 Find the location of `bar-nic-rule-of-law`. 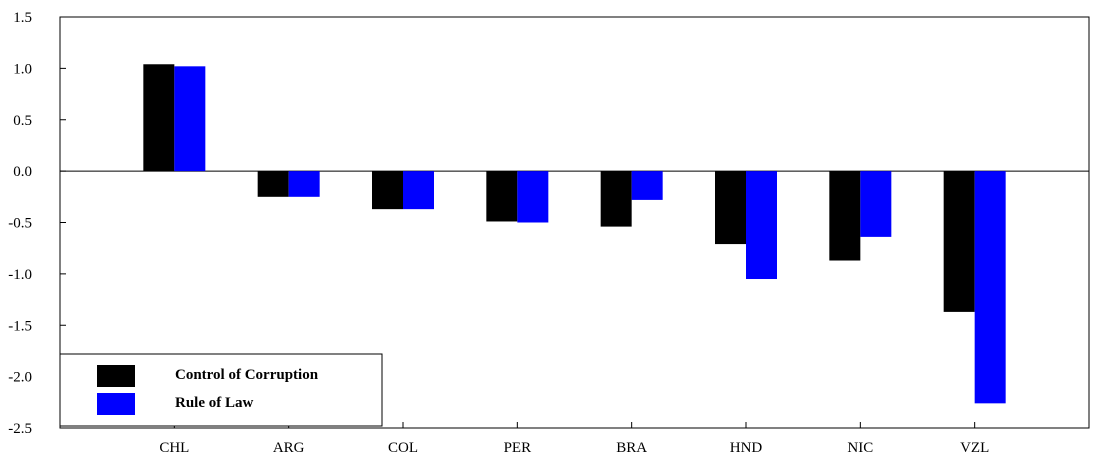

bar-nic-rule-of-law is located at coordinates (876, 204).